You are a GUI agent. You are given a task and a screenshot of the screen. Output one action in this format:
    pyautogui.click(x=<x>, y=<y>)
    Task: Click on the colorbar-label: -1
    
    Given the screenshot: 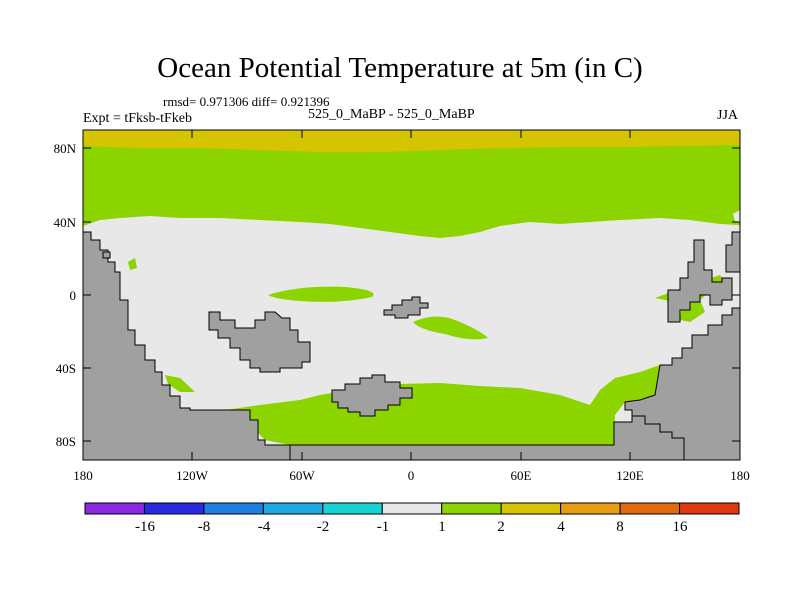 What is the action you would take?
    pyautogui.click(x=383, y=527)
    